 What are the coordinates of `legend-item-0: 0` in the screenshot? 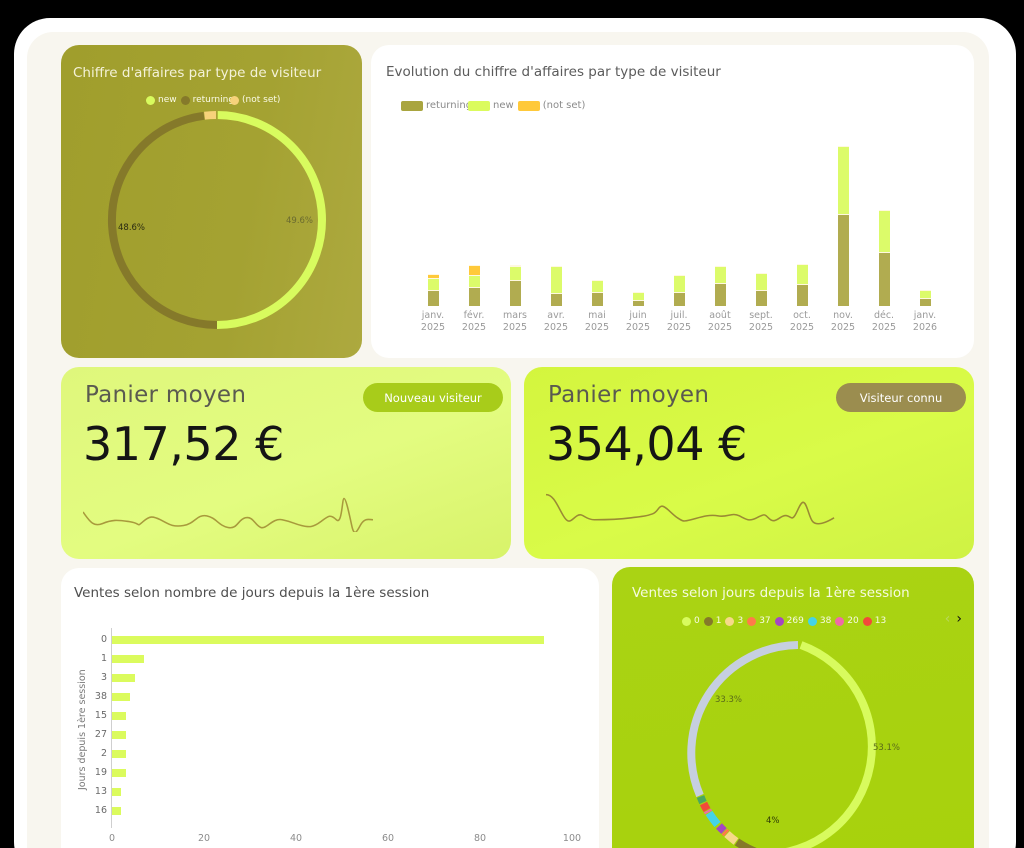 It's located at (691, 621).